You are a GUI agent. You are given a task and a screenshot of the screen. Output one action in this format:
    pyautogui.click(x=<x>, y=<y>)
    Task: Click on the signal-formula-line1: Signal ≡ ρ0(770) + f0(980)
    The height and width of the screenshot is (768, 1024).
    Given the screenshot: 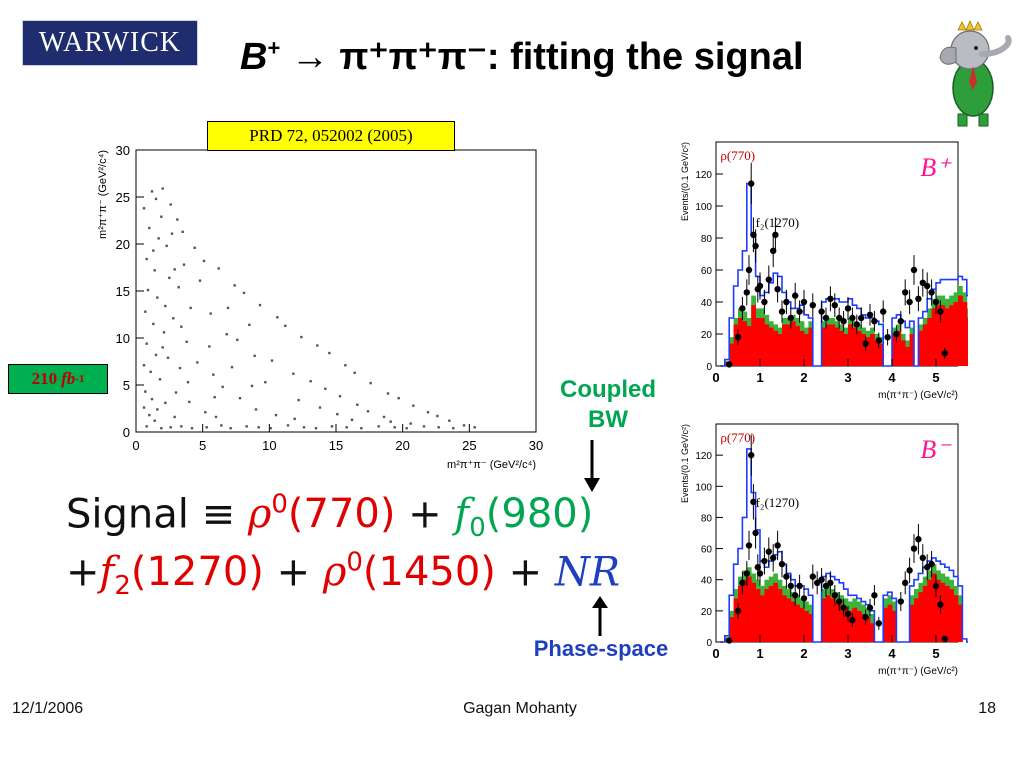 What is the action you would take?
    pyautogui.click(x=329, y=516)
    